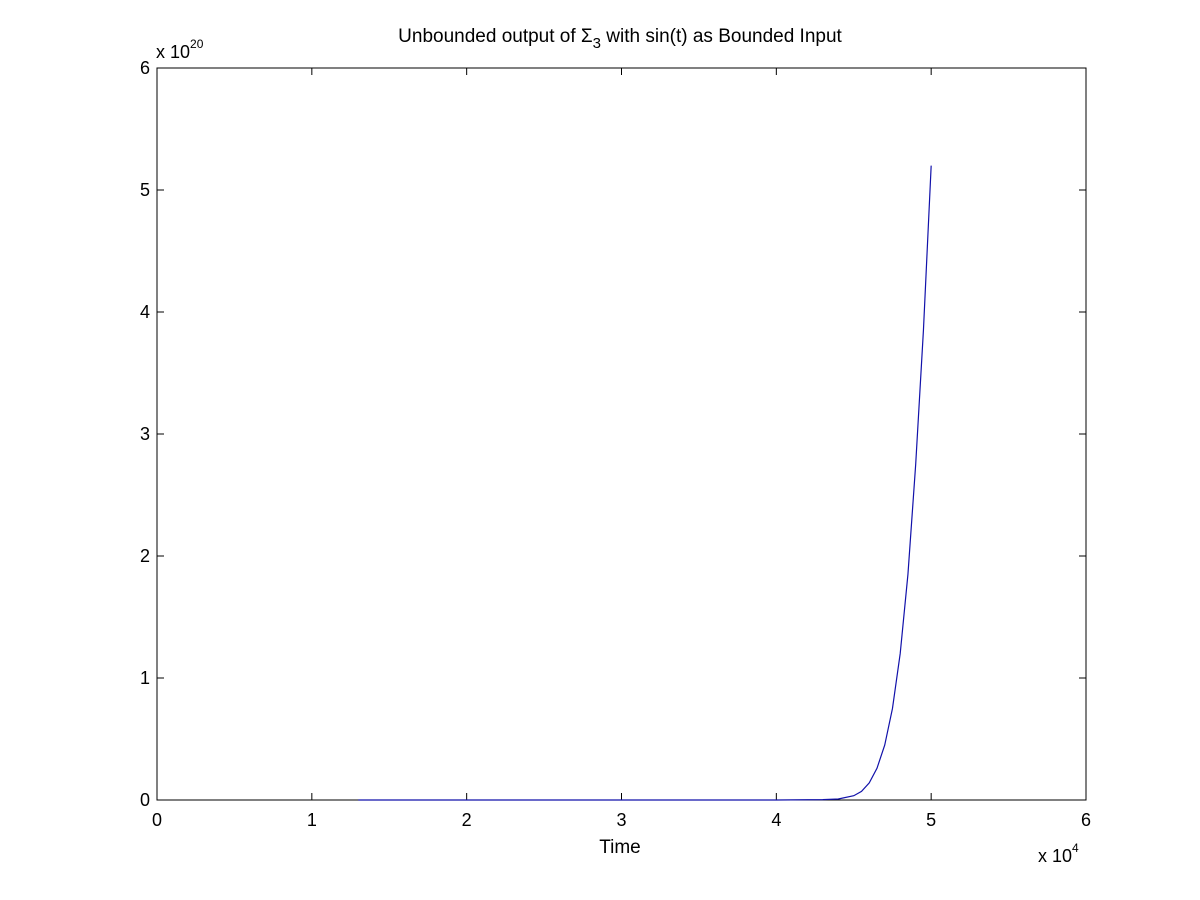 This screenshot has height=900, width=1200. I want to click on y-multiplier: x 1020, so click(180, 49).